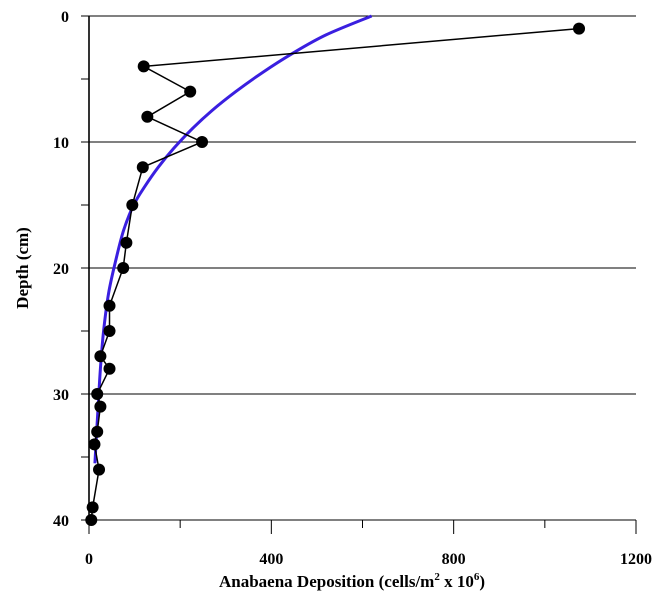 Image resolution: width=663 pixels, height=596 pixels. What do you see at coordinates (636, 559) in the screenshot?
I see `x-tick-label-1200: 1200` at bounding box center [636, 559].